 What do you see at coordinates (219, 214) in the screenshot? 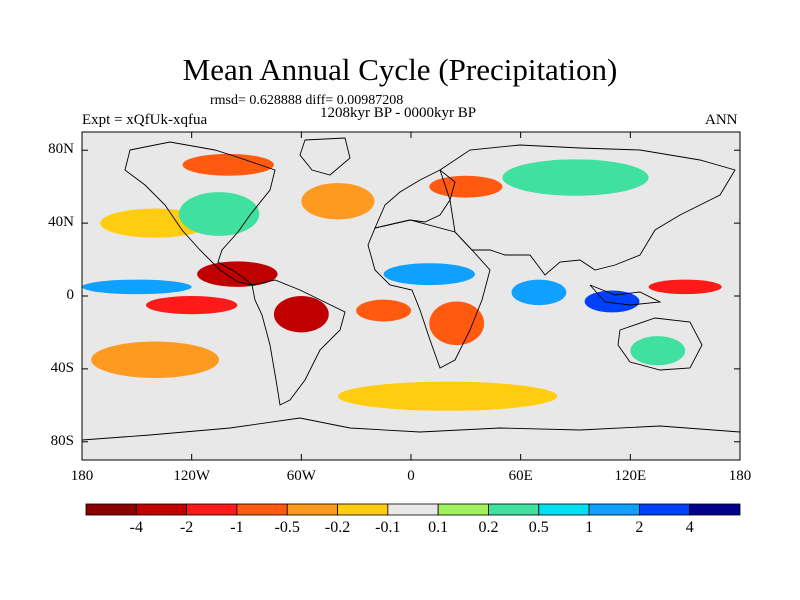
I see `field-north-america-wet` at bounding box center [219, 214].